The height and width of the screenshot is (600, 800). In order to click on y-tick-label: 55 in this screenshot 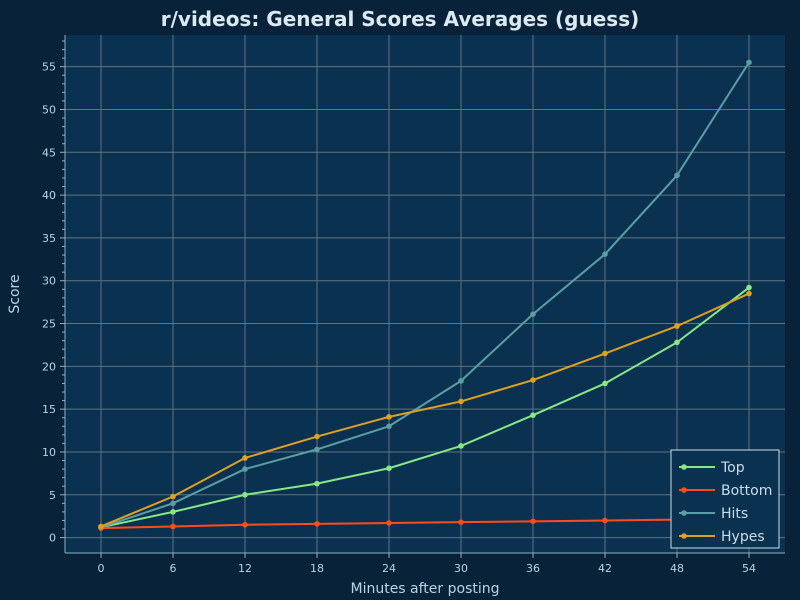, I will do `click(49, 67)`.